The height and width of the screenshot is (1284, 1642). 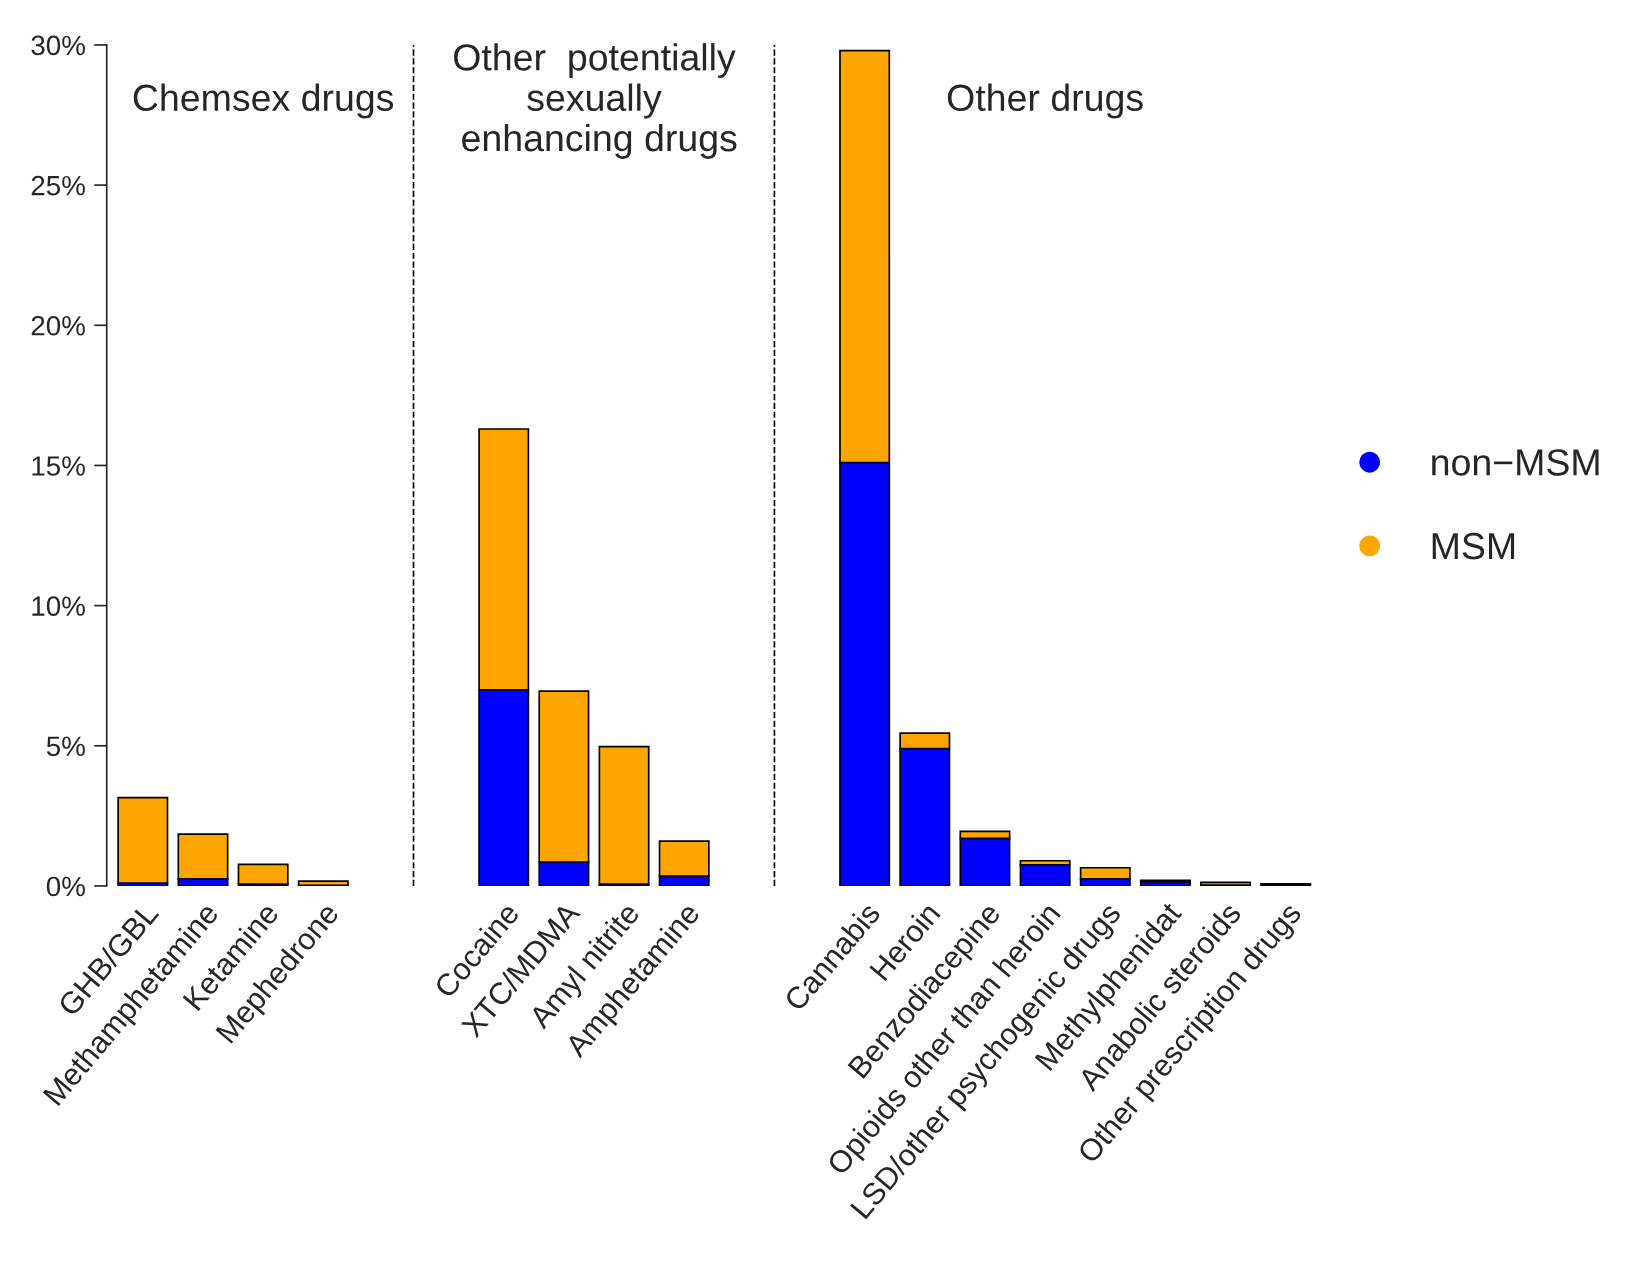 I want to click on y-tick-label: 10%, so click(x=58, y=606).